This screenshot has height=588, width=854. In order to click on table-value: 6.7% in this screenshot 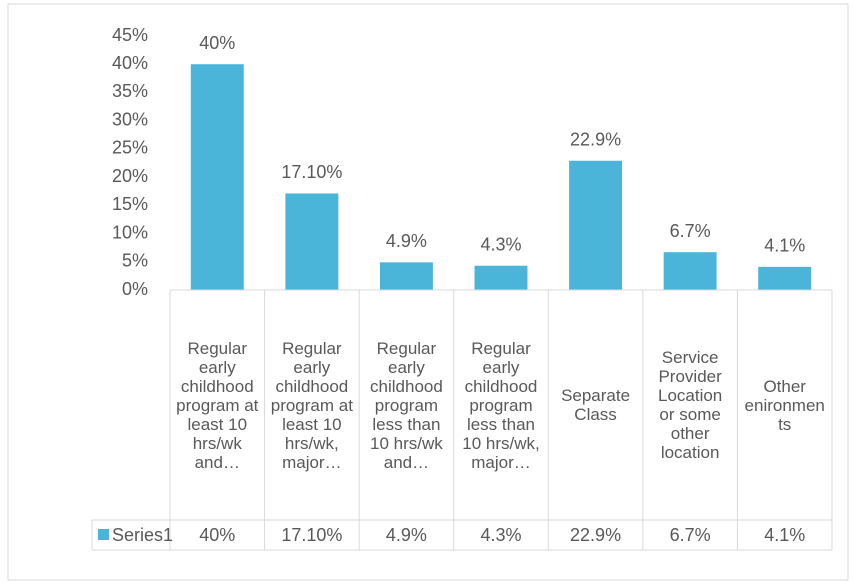, I will do `click(690, 535)`.